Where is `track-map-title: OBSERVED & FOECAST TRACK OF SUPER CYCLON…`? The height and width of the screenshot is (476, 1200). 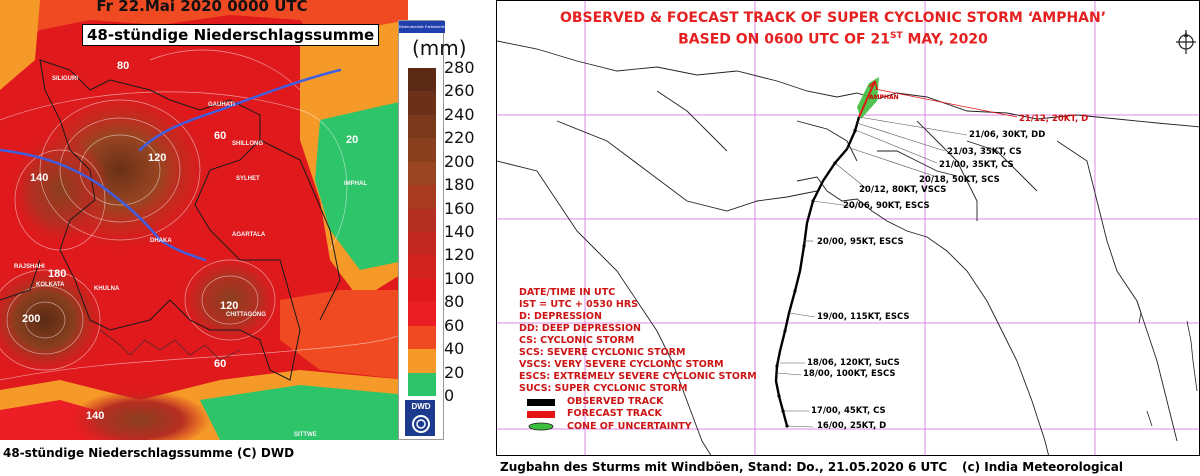 track-map-title: OBSERVED & FOECAST TRACK OF SUPER CYCLON… is located at coordinates (833, 29).